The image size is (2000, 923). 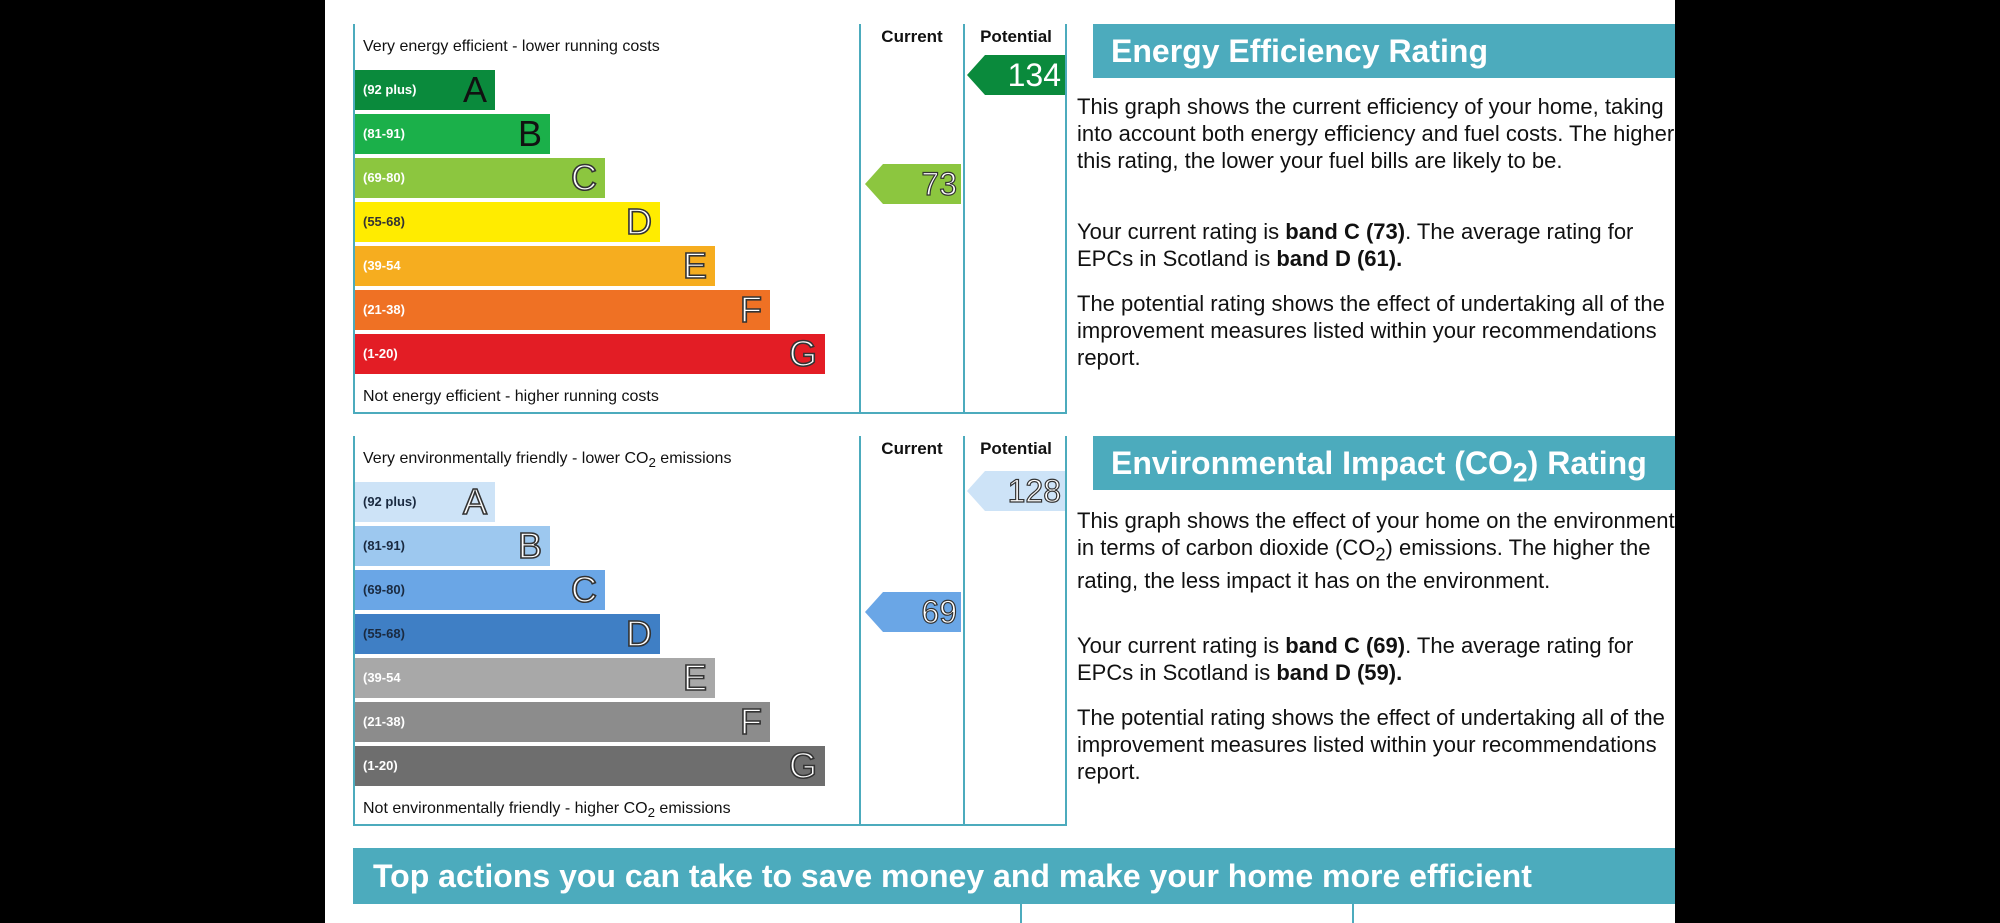 What do you see at coordinates (480, 590) in the screenshot?
I see `environment-band-c: (69-80) C` at bounding box center [480, 590].